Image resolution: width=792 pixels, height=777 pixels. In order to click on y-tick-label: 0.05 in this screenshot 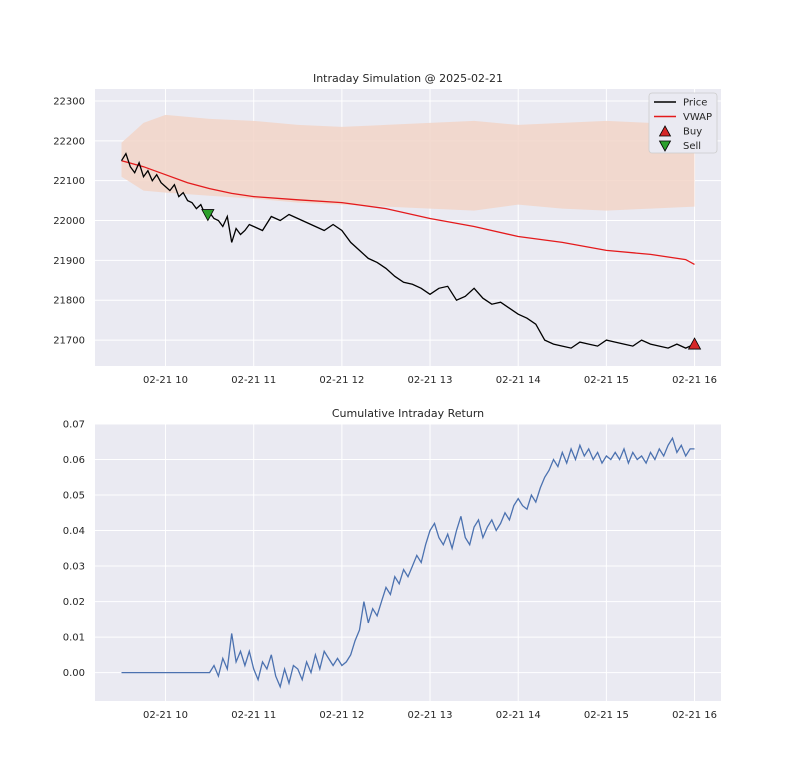, I will do `click(74, 496)`.